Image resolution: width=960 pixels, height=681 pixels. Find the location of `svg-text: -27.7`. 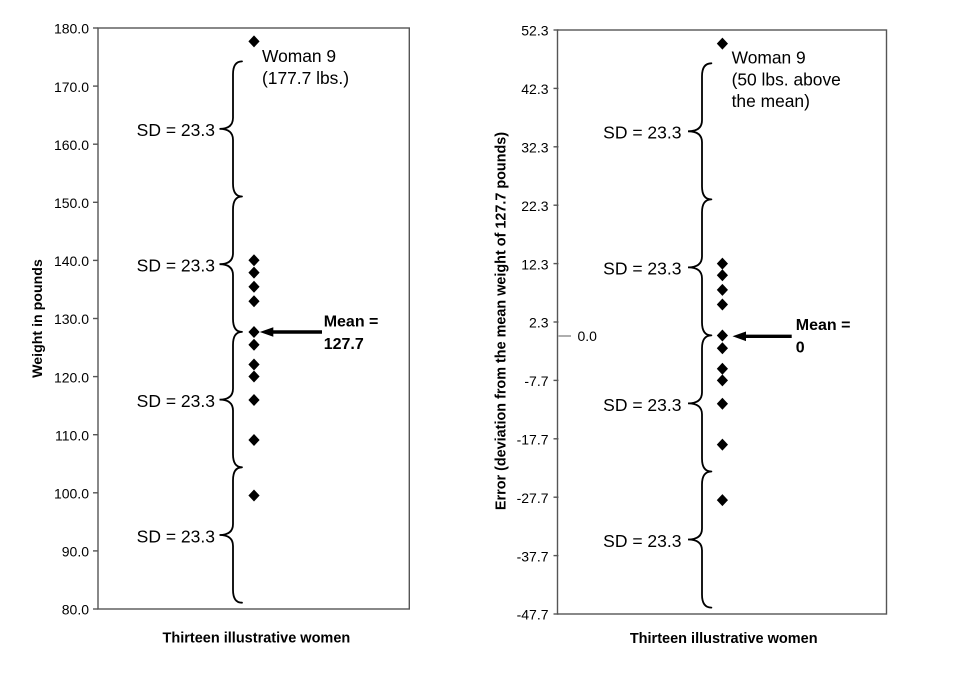

svg-text: -27.7 is located at coordinates (533, 498).